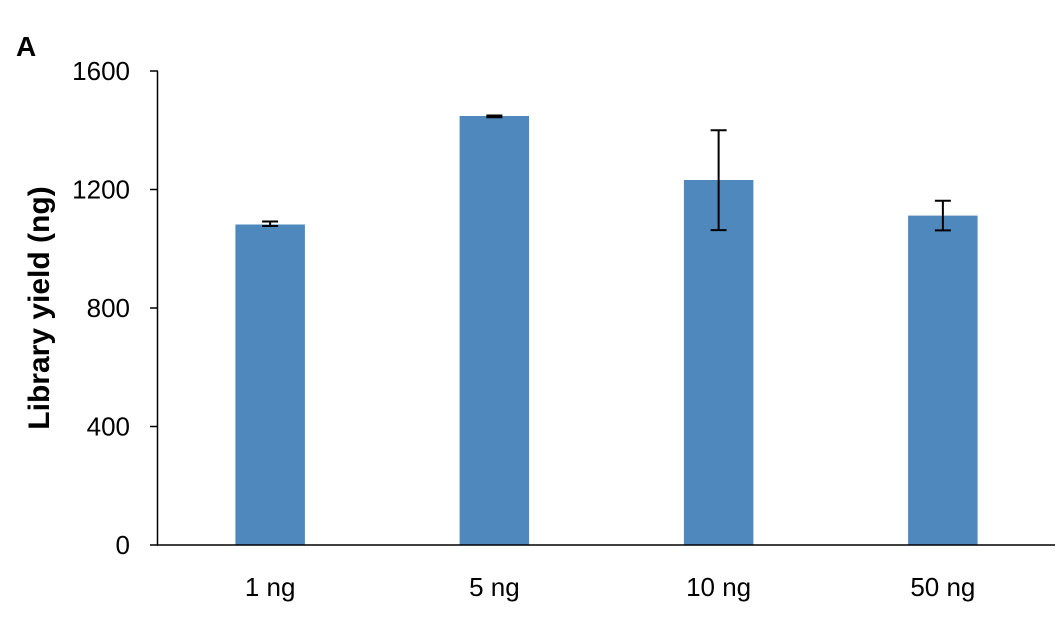 This screenshot has width=1064, height=627. Describe the element at coordinates (606, 173) in the screenshot. I see `error-bars-group` at that location.